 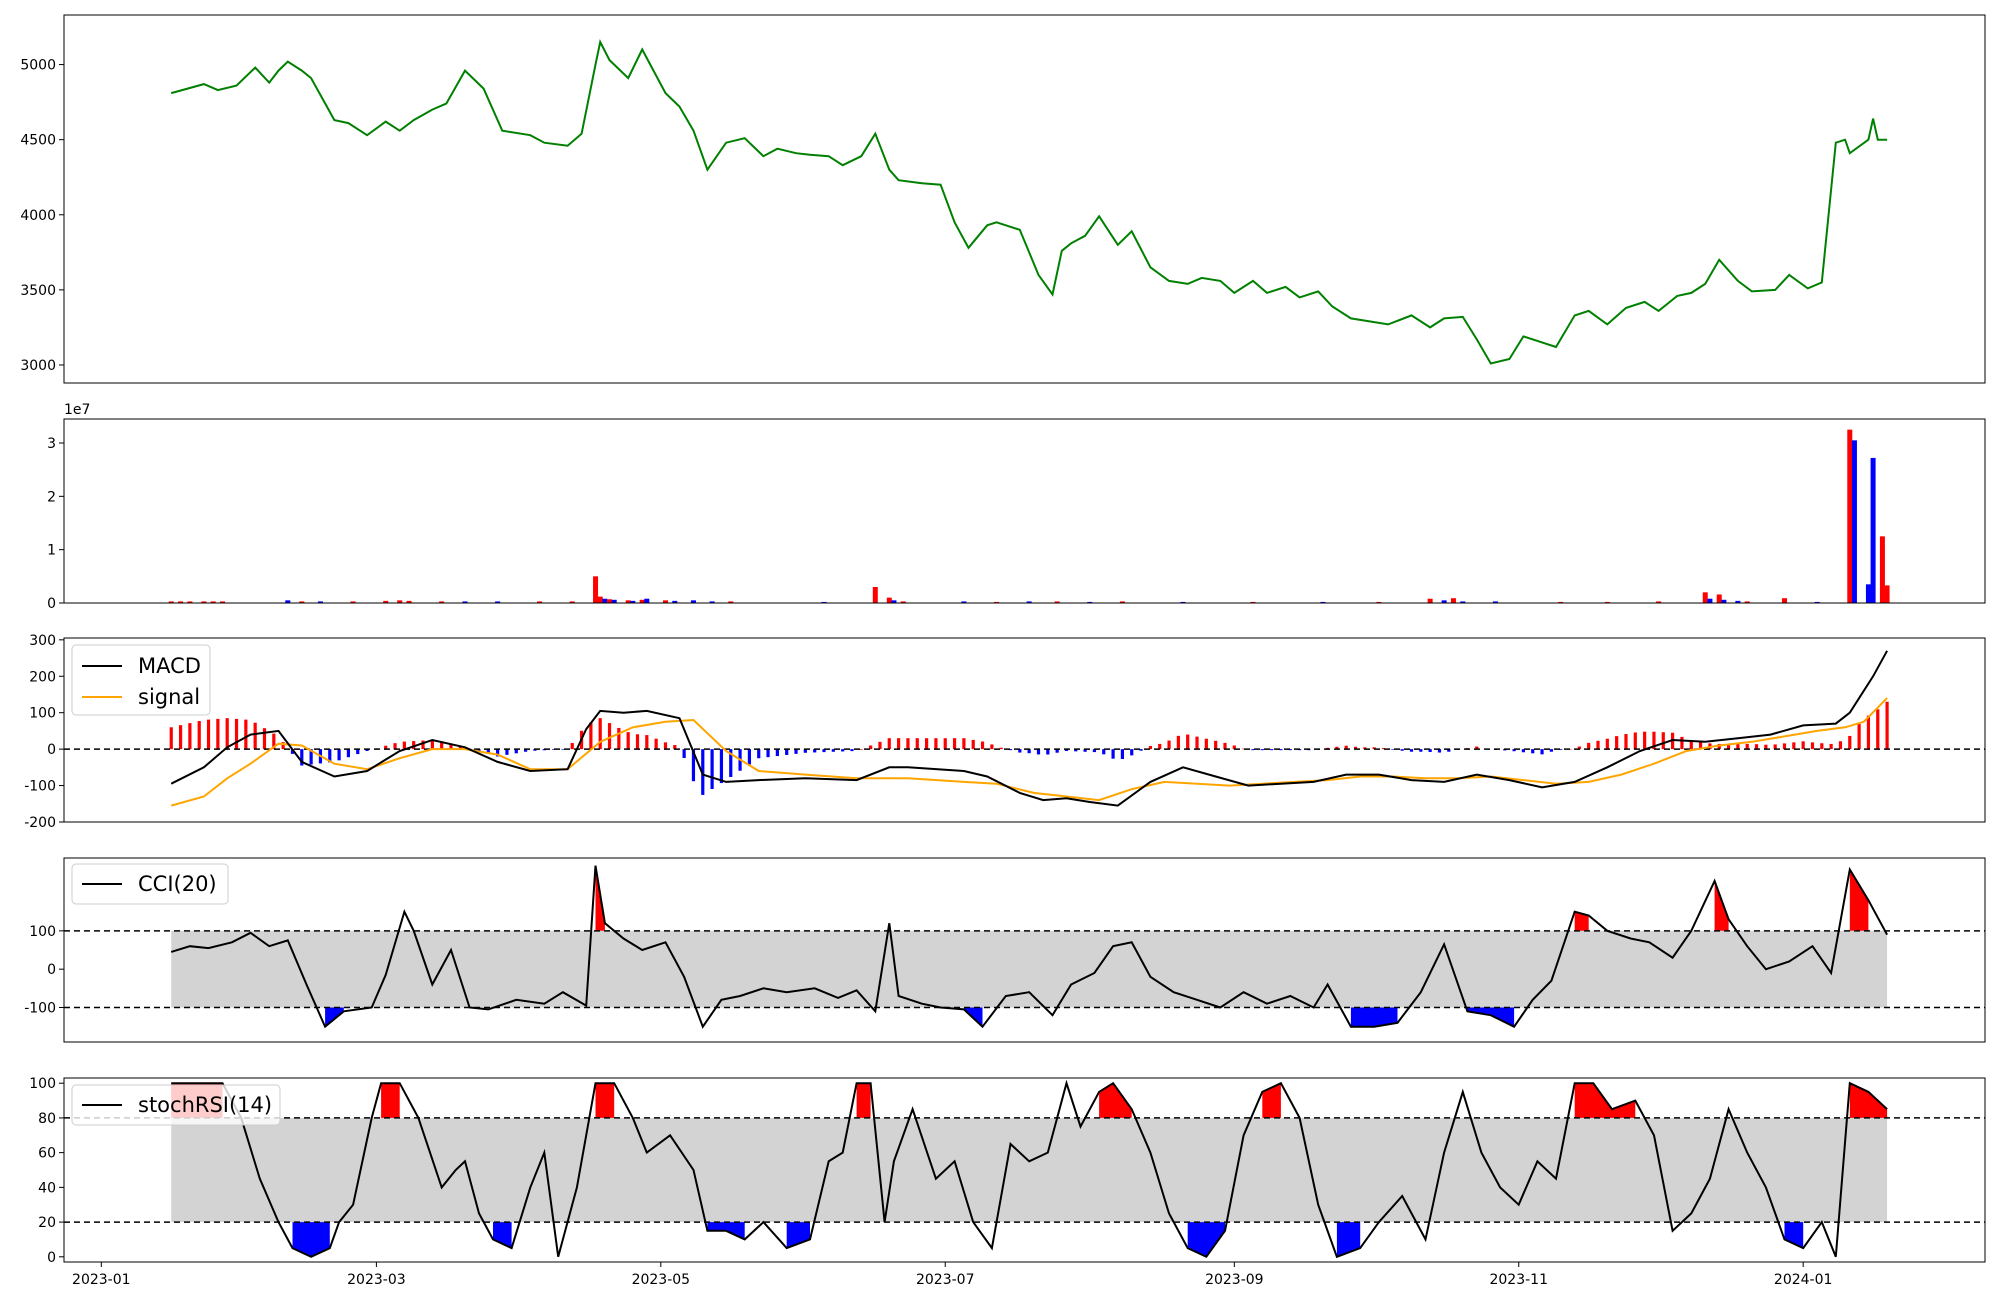 I want to click on x-tick-label: 2023-09, so click(x=1234, y=1280).